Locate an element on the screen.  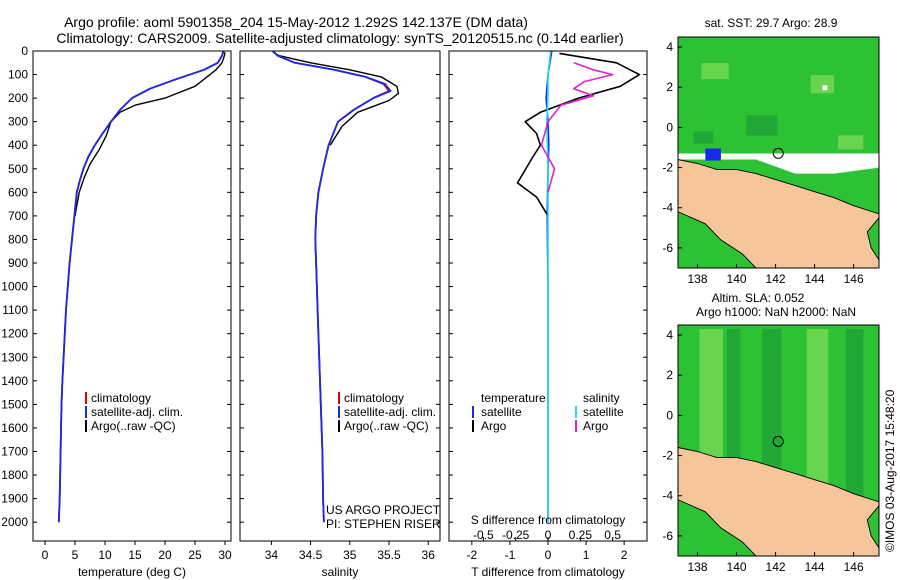
temperature-ytick-label: 1600 is located at coordinates (14, 428).